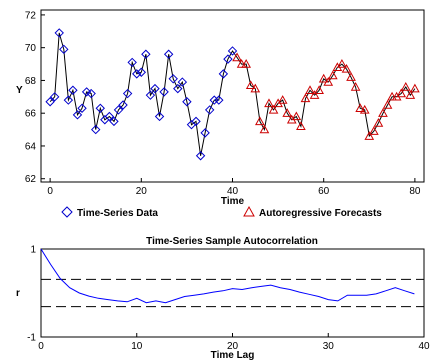 This screenshot has height=363, width=431. Describe the element at coordinates (329, 346) in the screenshot. I see `x-tick-label: 30` at that location.